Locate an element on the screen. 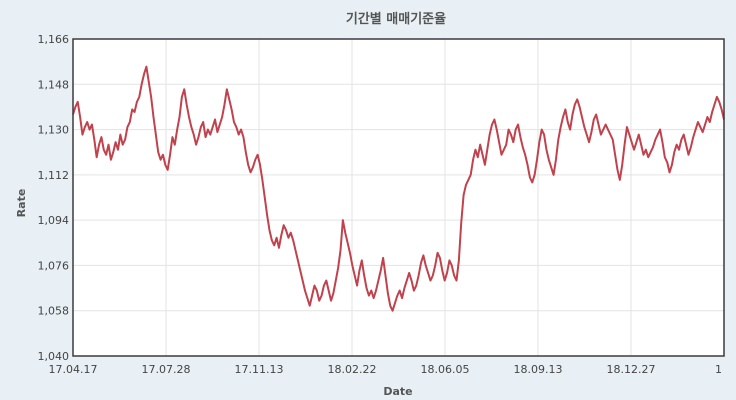 The width and height of the screenshot is (736, 400). y-tick-label: 1,148 is located at coordinates (54, 84).